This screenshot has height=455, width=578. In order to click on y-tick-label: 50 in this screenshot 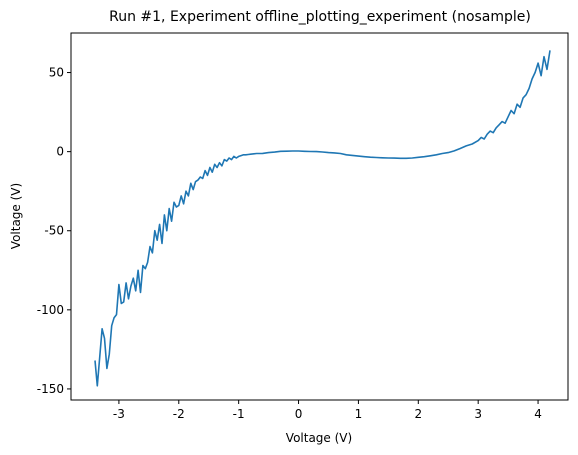, I will do `click(56, 73)`.